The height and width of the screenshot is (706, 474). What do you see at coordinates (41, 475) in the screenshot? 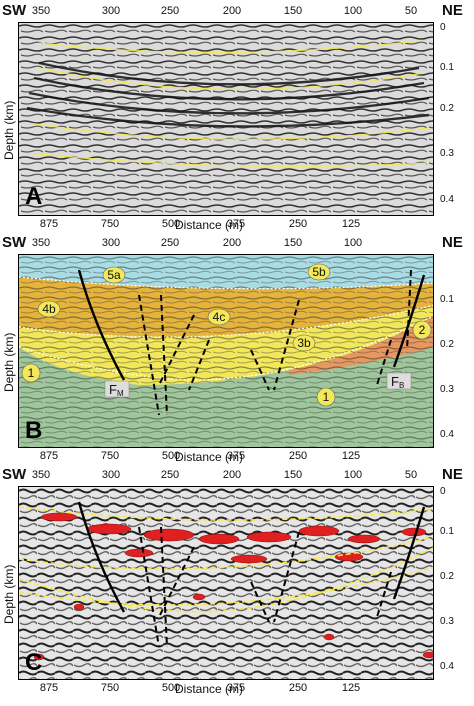
I see `top-tick-c: 350` at bounding box center [41, 475].